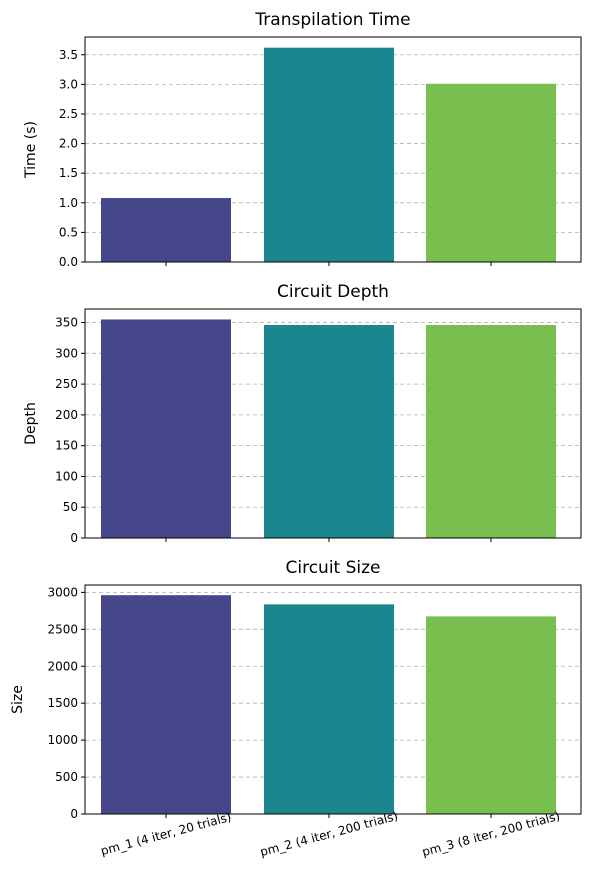 The width and height of the screenshot is (590, 890). What do you see at coordinates (66, 777) in the screenshot?
I see `y-tick-label: 500` at bounding box center [66, 777].